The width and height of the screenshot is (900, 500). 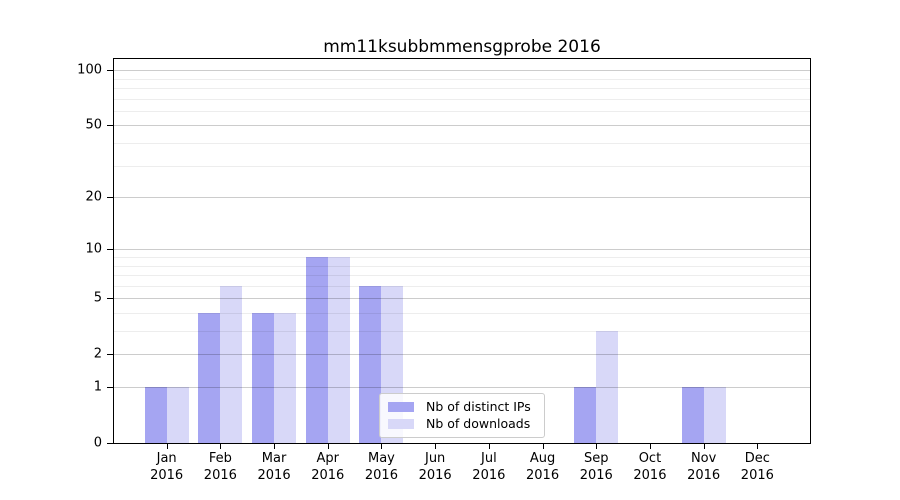 I want to click on y-tick-label-100: 100, so click(x=89, y=70).